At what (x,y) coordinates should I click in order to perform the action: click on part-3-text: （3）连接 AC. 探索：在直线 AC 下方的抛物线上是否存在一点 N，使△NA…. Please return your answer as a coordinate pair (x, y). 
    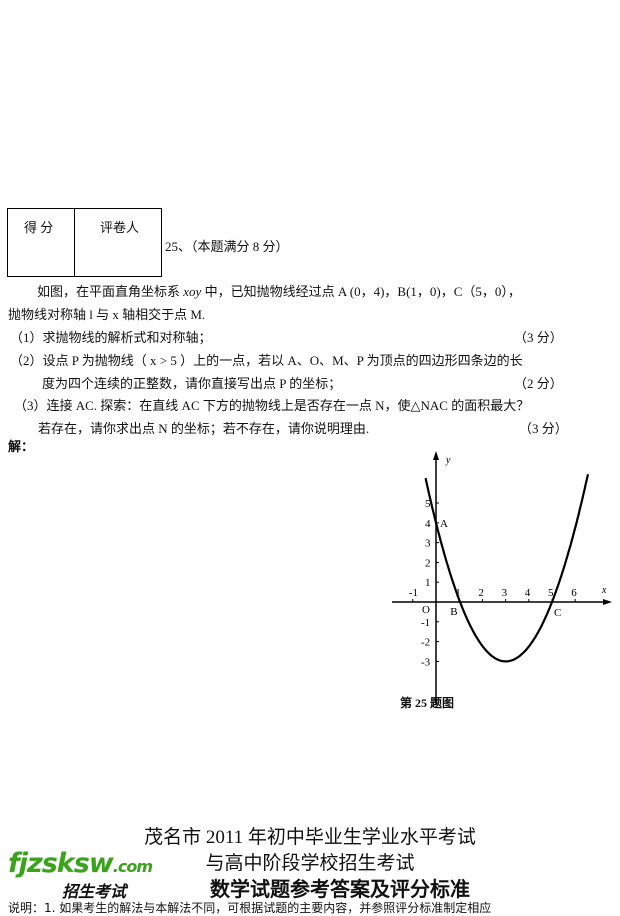
    Looking at the image, I should click on (272, 405).